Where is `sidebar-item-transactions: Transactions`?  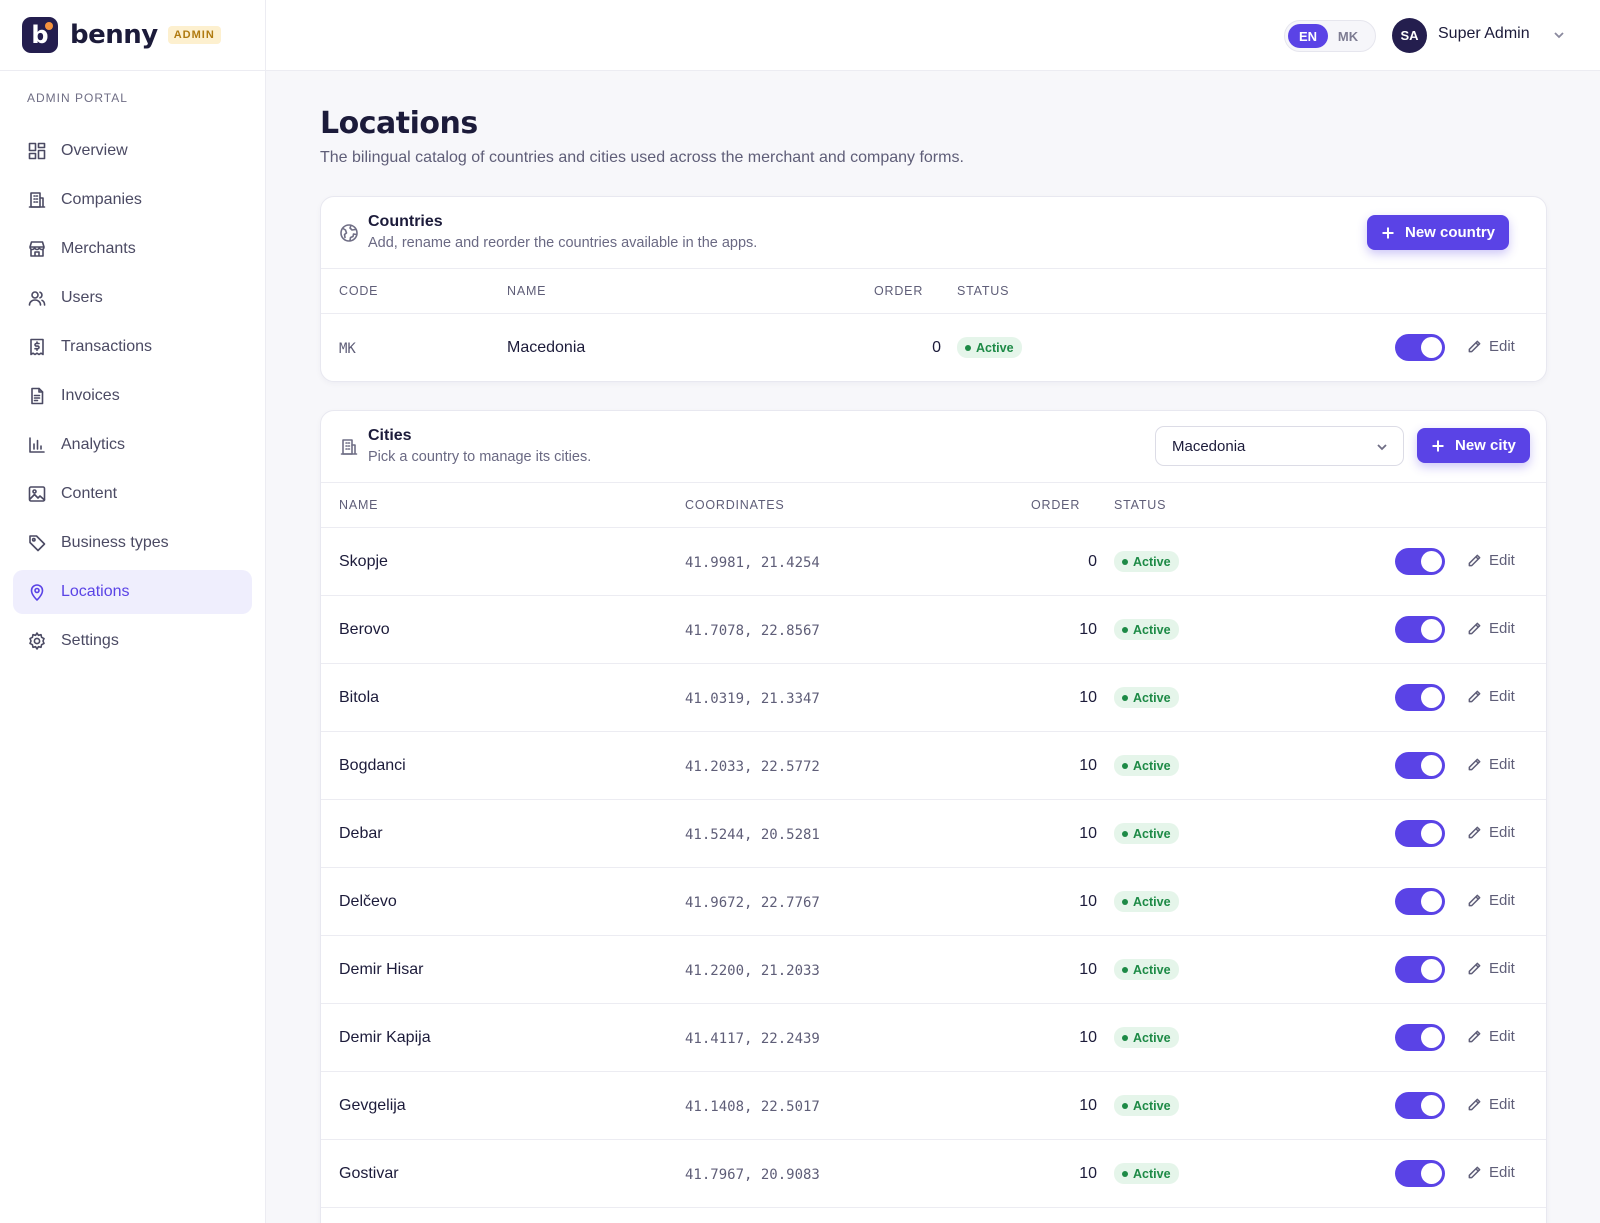 sidebar-item-transactions: Transactions is located at coordinates (132, 347).